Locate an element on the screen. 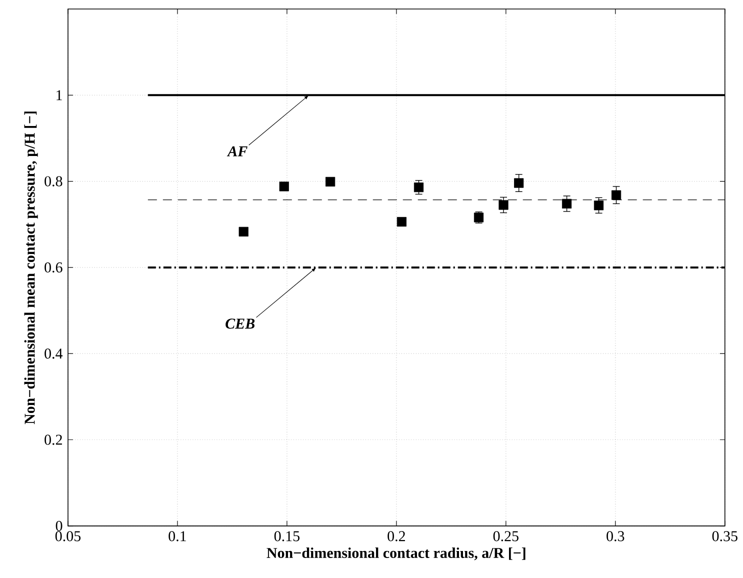 Image resolution: width=743 pixels, height=578 pixels. x-tick-label: 0.35 is located at coordinates (725, 536).